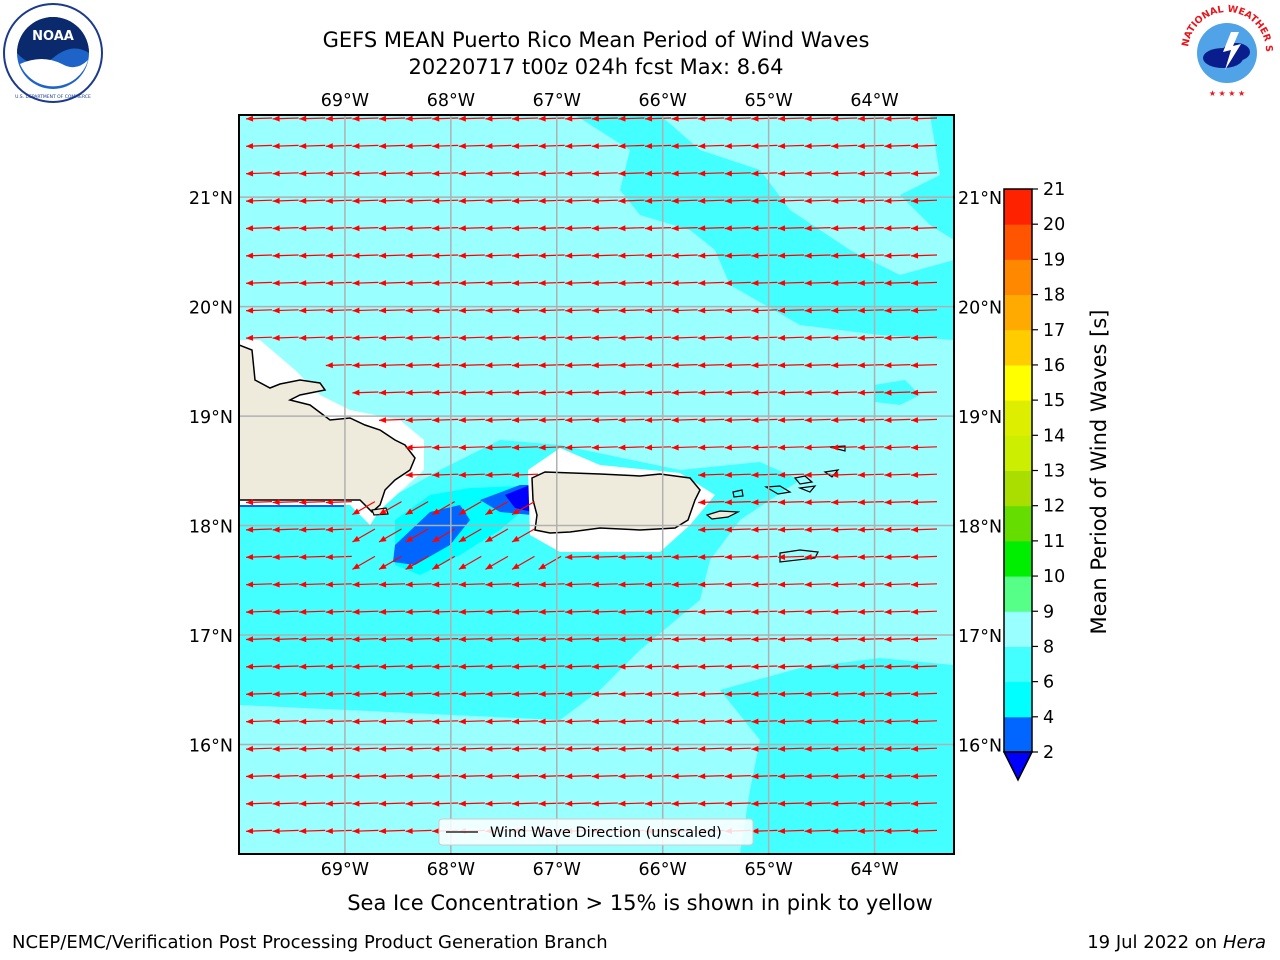 The width and height of the screenshot is (1280, 960). Describe the element at coordinates (211, 418) in the screenshot. I see `latitude-label: 19°N` at that location.